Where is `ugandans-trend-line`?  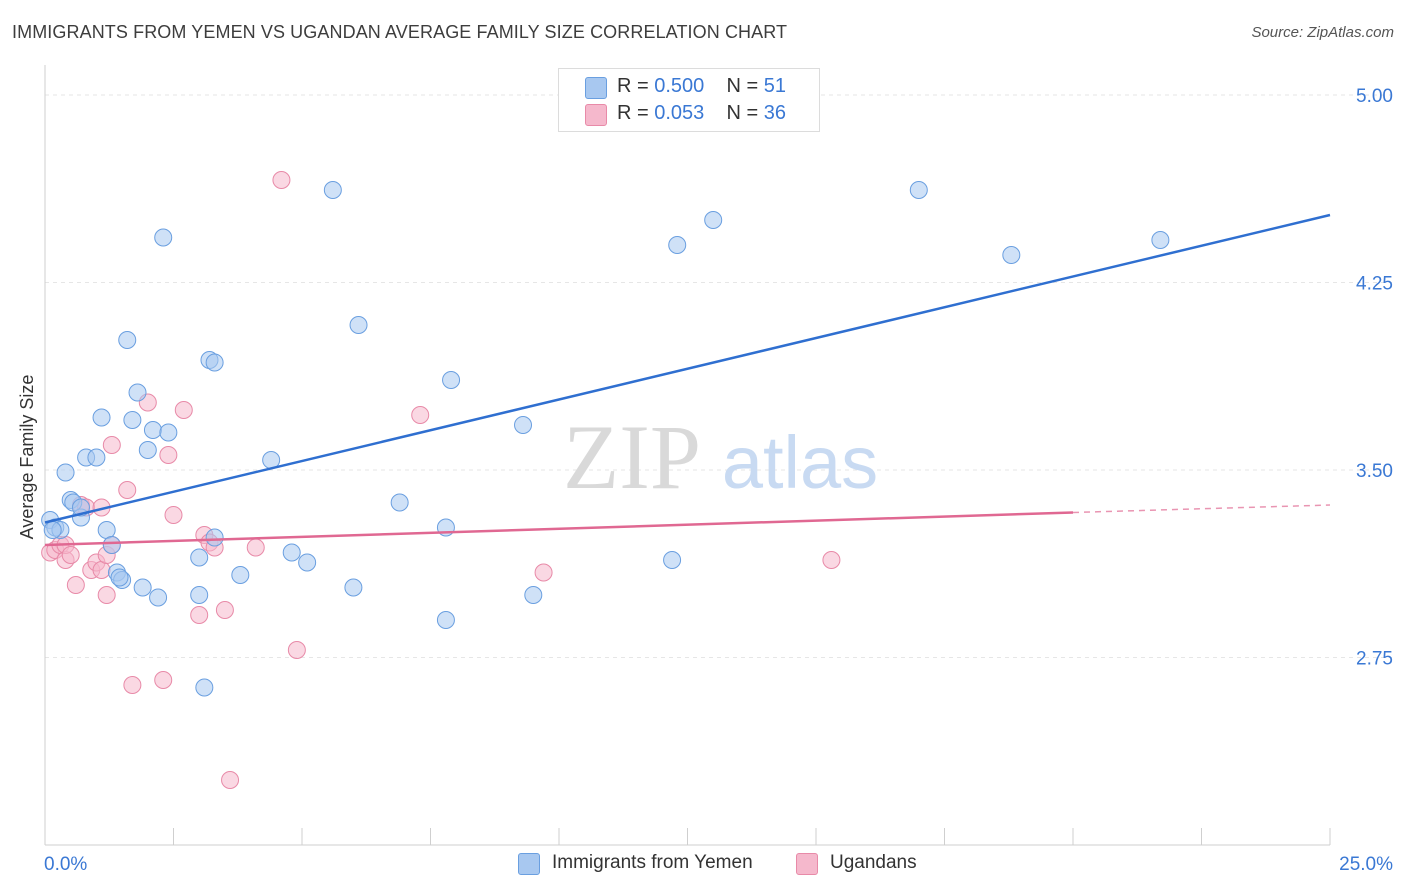
ugandans-trend-line is located at coordinates (559, 529).